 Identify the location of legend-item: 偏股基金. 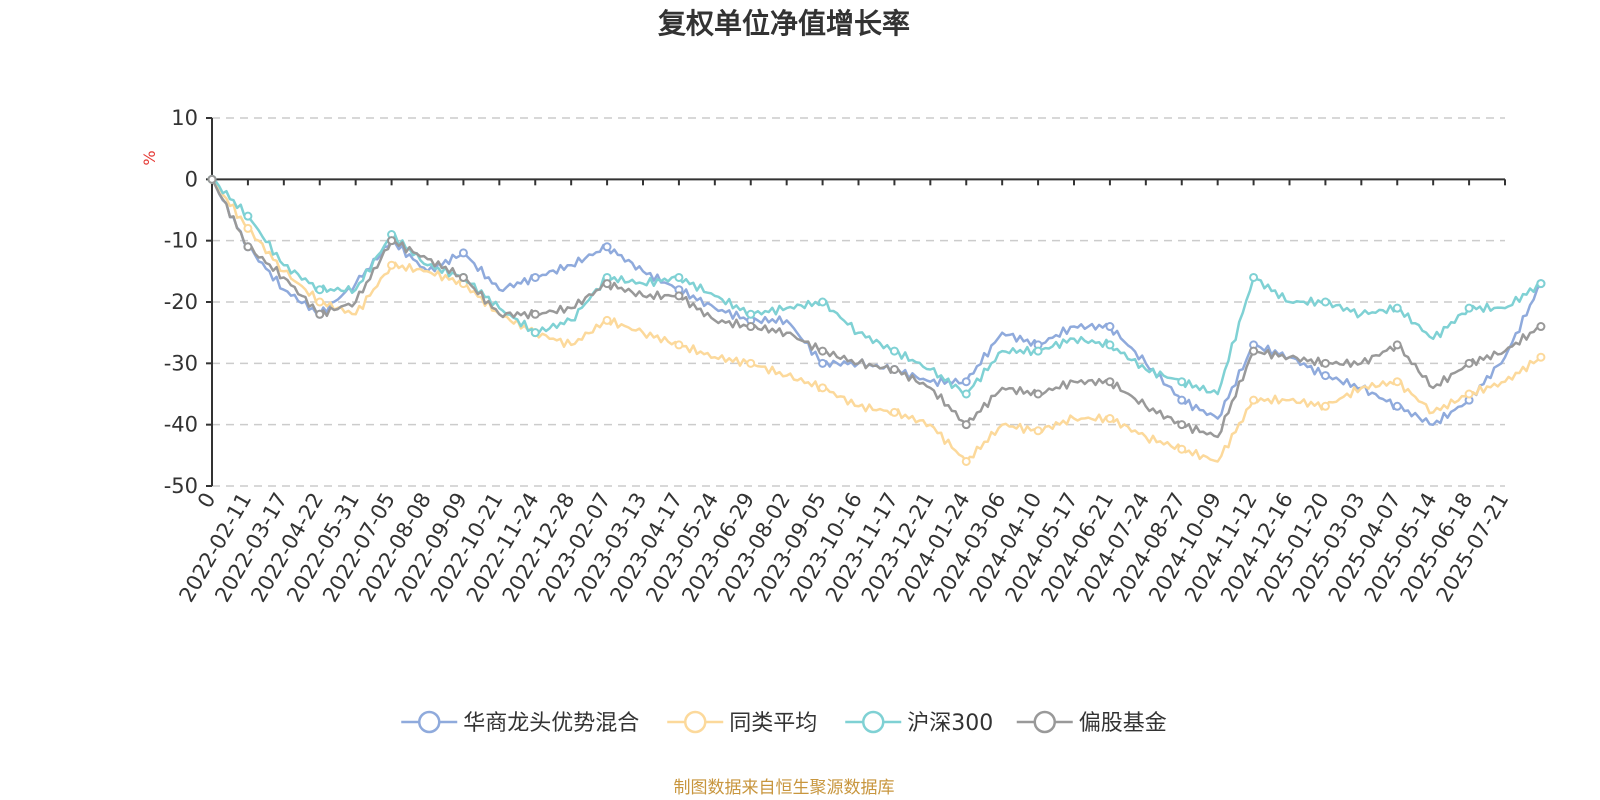
(1091, 723).